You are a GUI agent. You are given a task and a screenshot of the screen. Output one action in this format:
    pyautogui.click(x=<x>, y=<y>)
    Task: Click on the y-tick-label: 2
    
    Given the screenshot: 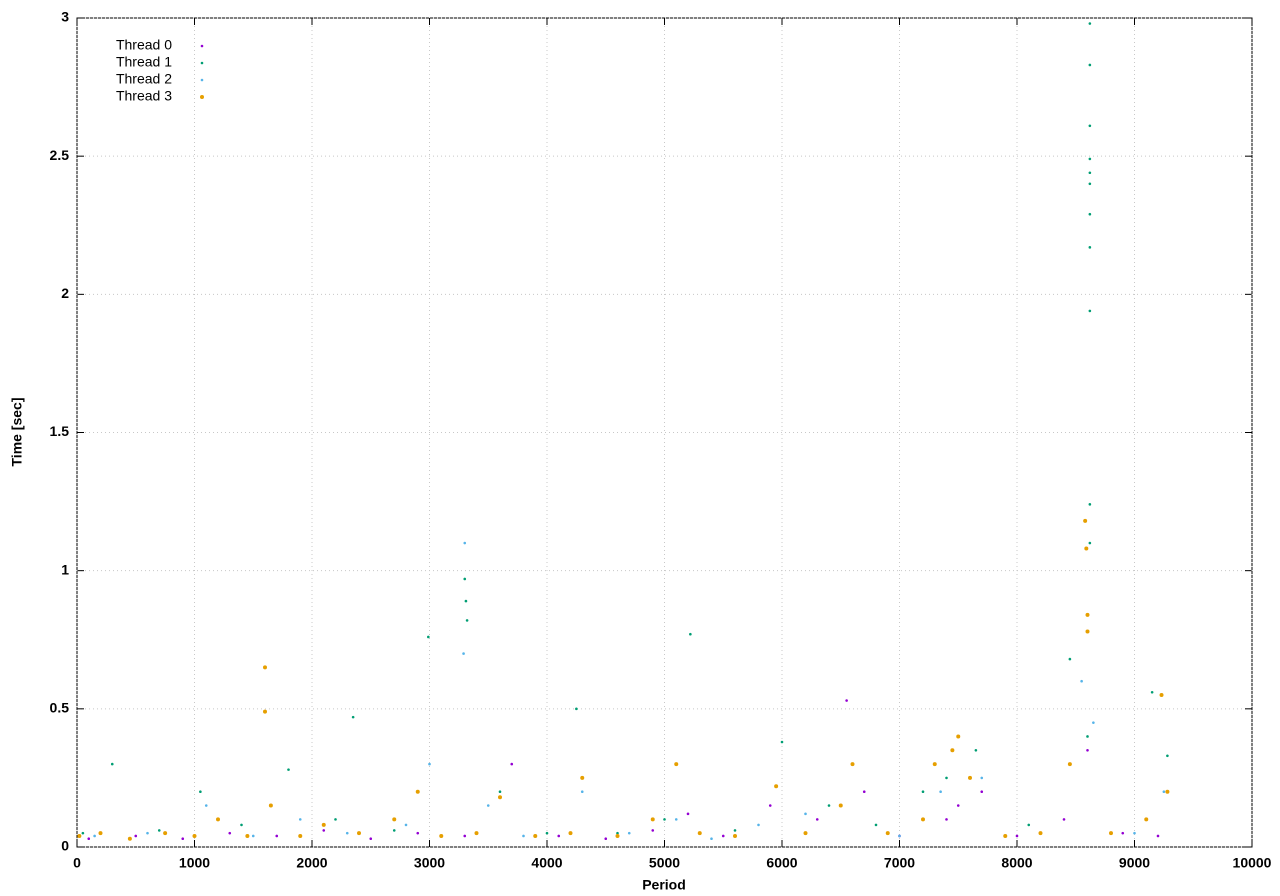 What is the action you would take?
    pyautogui.click(x=65, y=293)
    